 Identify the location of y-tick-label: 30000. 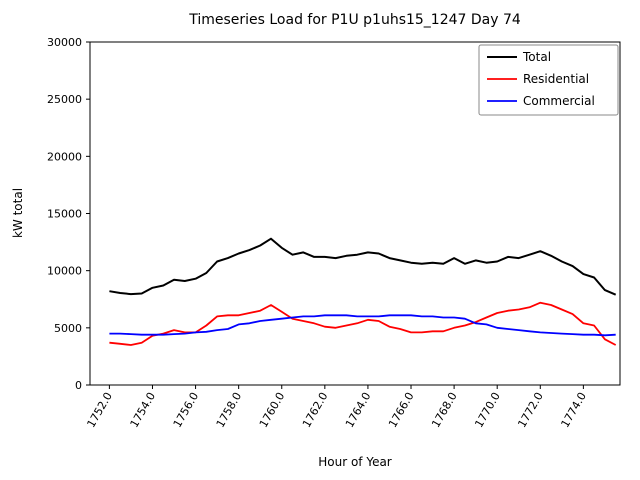
(64, 42).